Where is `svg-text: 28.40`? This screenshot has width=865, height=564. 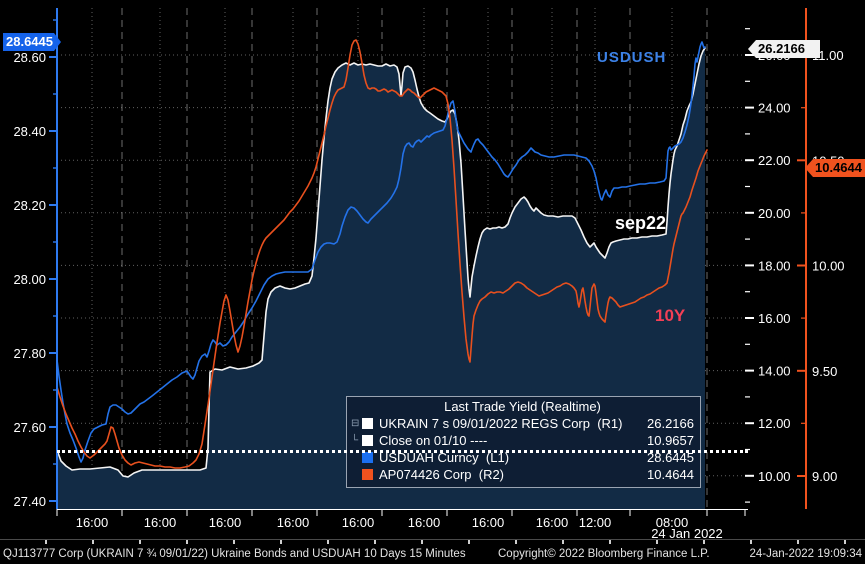
svg-text: 28.40 is located at coordinates (29, 131).